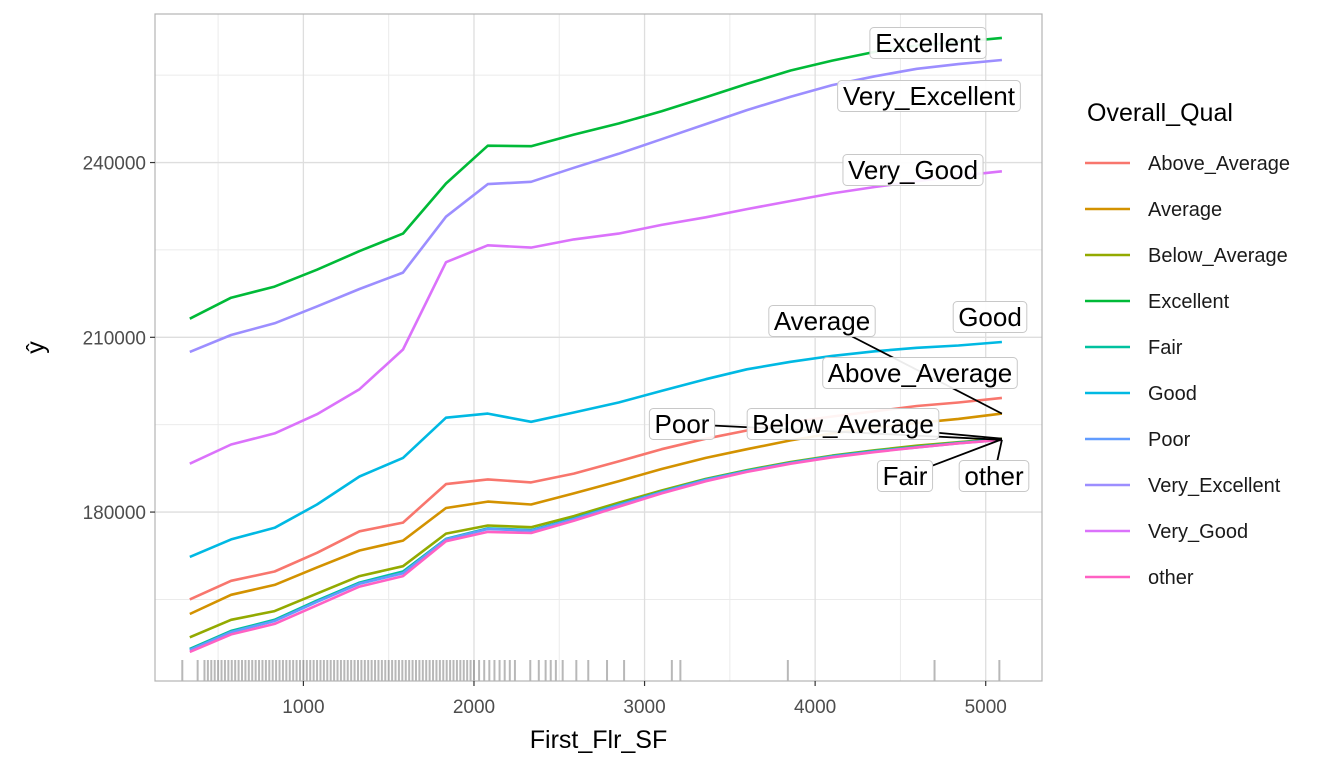  Describe the element at coordinates (599, 740) in the screenshot. I see `x-axis-title: First_Flr_SF` at that location.